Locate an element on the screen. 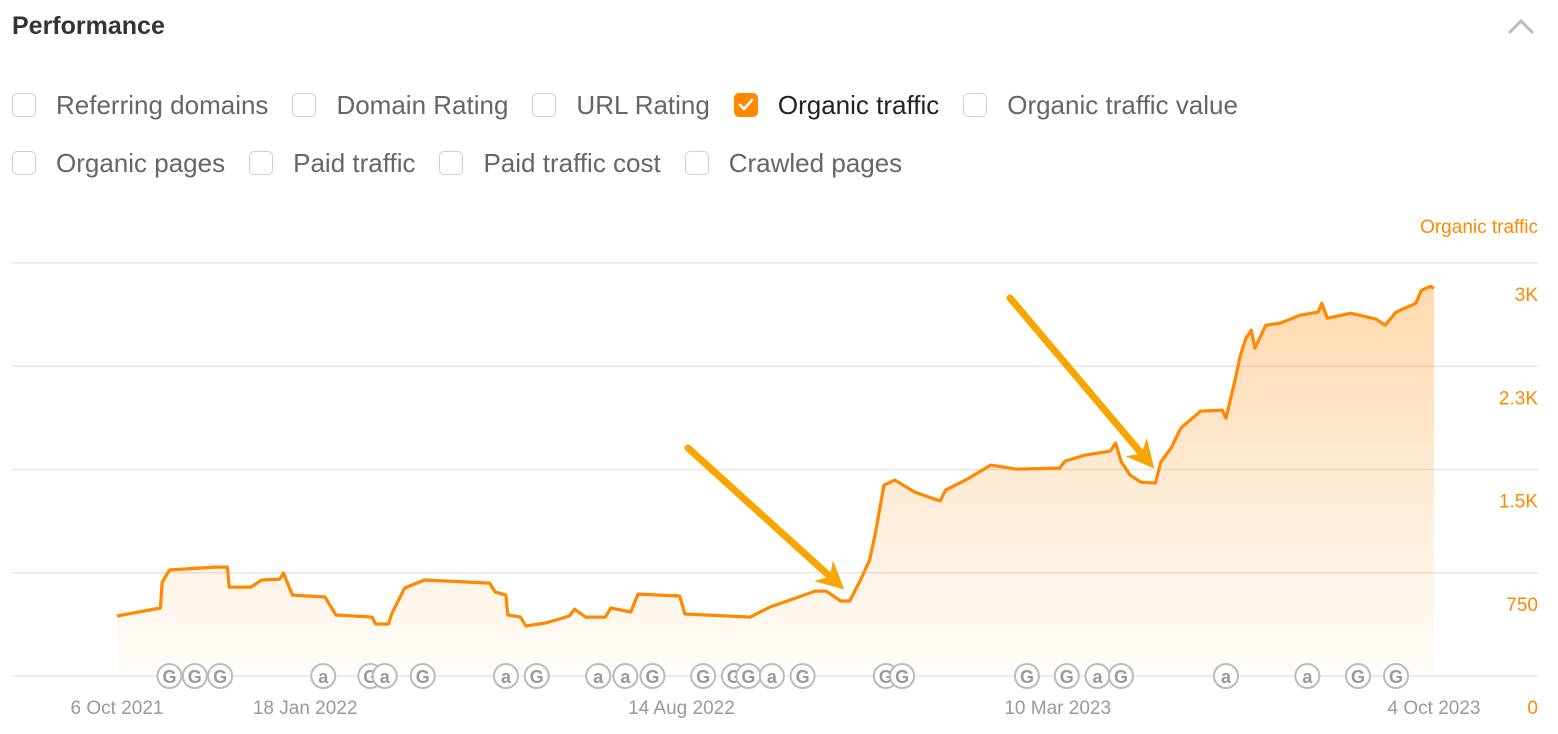 This screenshot has height=734, width=1558. checkbox-label: Organic pages is located at coordinates (141, 162).